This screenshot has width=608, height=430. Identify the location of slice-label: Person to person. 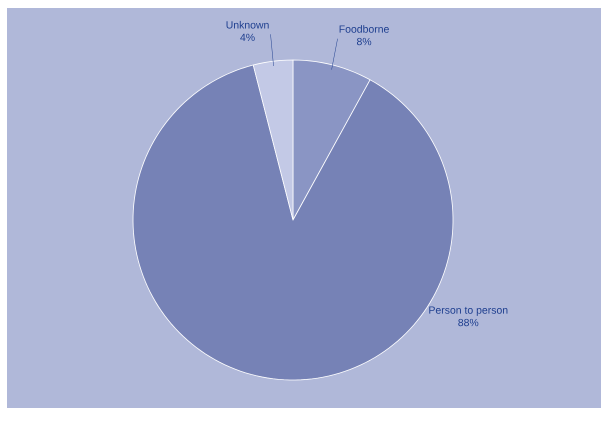
(468, 311).